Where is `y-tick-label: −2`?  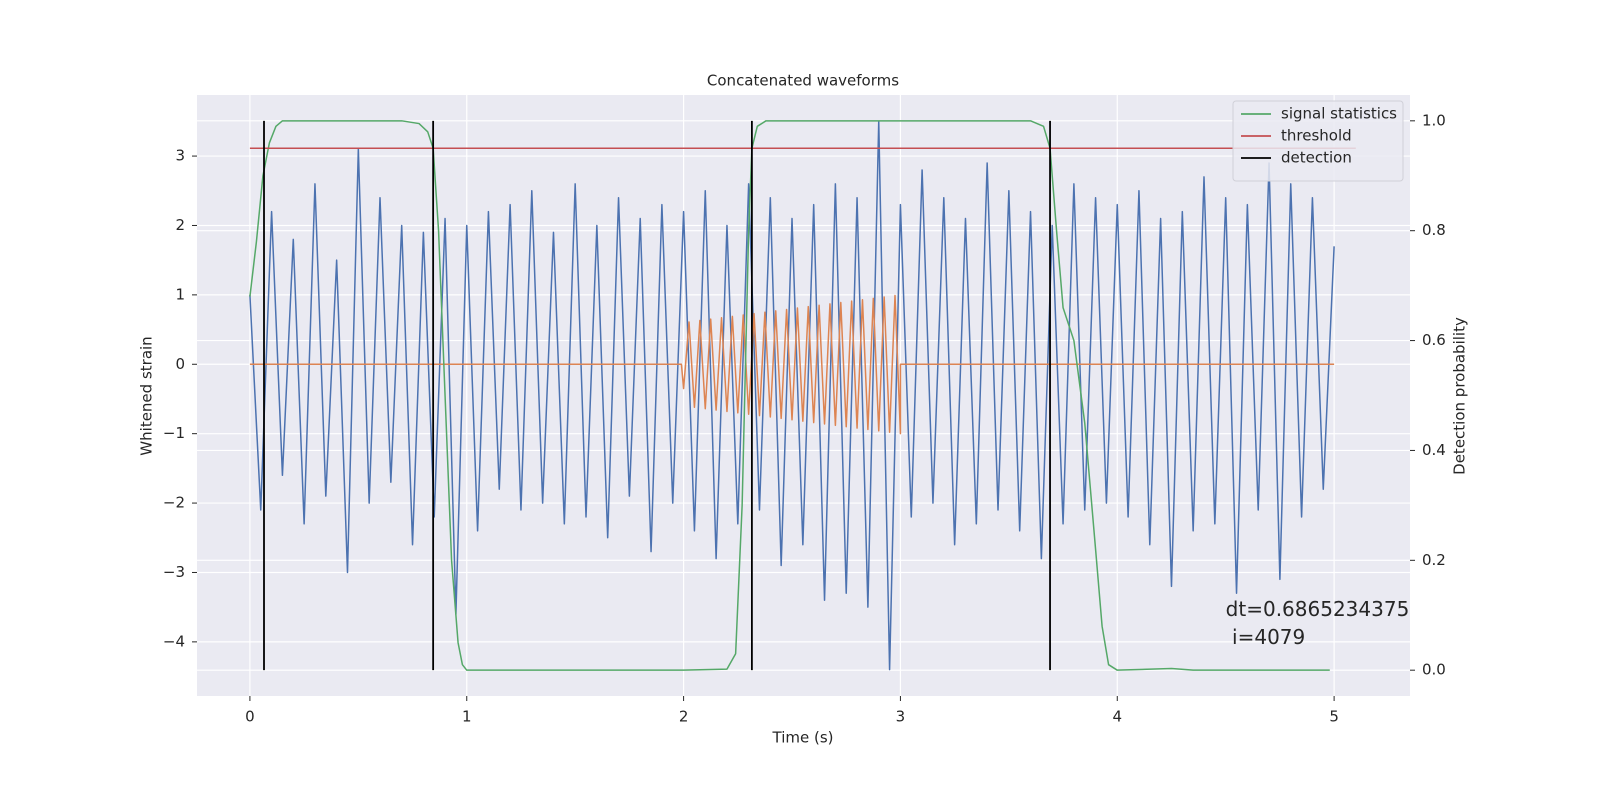 y-tick-label: −2 is located at coordinates (174, 503).